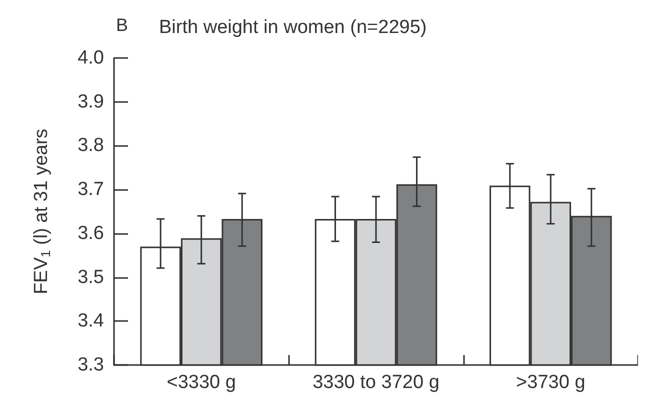 The width and height of the screenshot is (646, 409). Describe the element at coordinates (91, 189) in the screenshot. I see `y-tick-label: 3.7` at that location.